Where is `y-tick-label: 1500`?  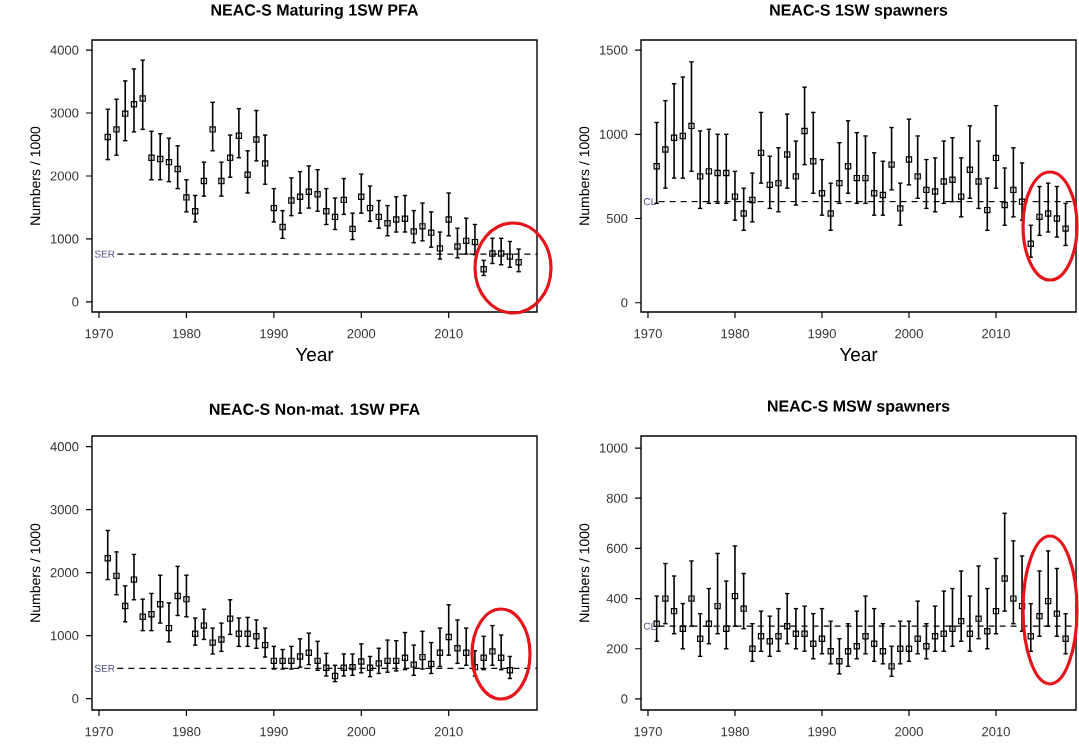
y-tick-label: 1500 is located at coordinates (614, 50).